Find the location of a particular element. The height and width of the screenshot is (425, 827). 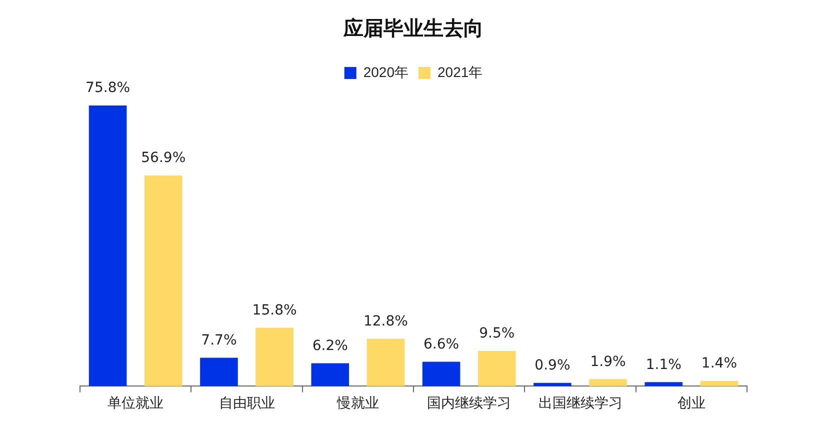

data-label: 6.2% is located at coordinates (330, 346).